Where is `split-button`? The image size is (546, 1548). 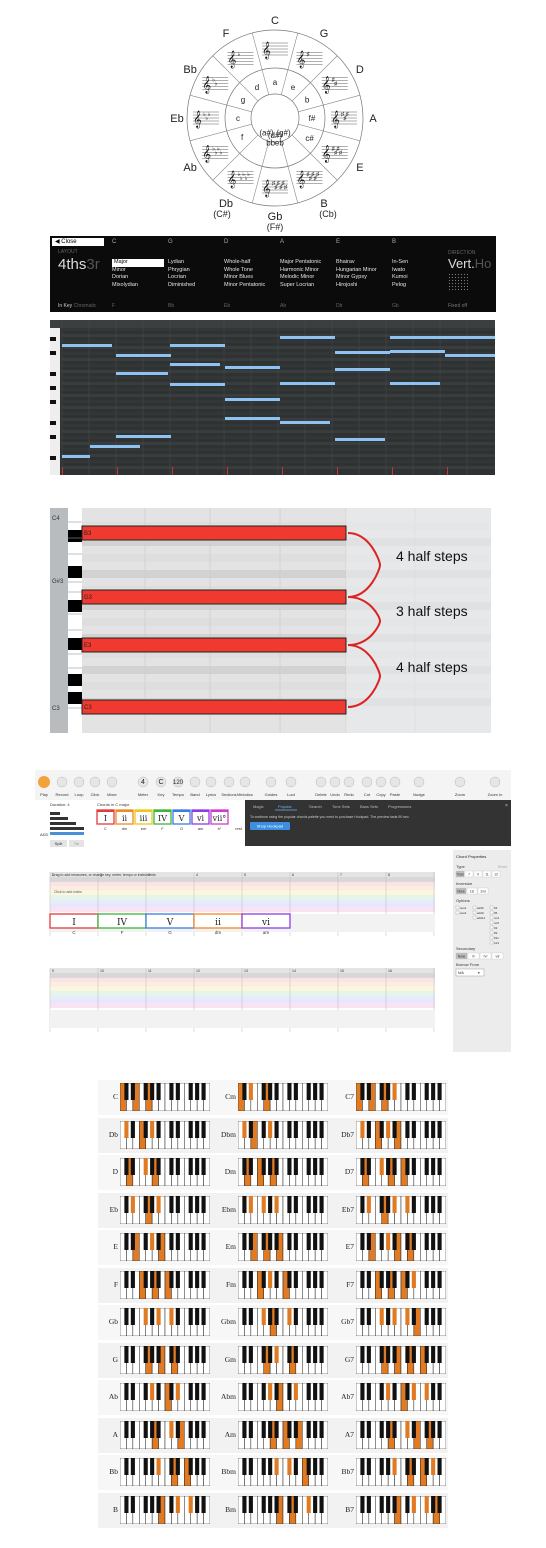 split-button is located at coordinates (58, 843).